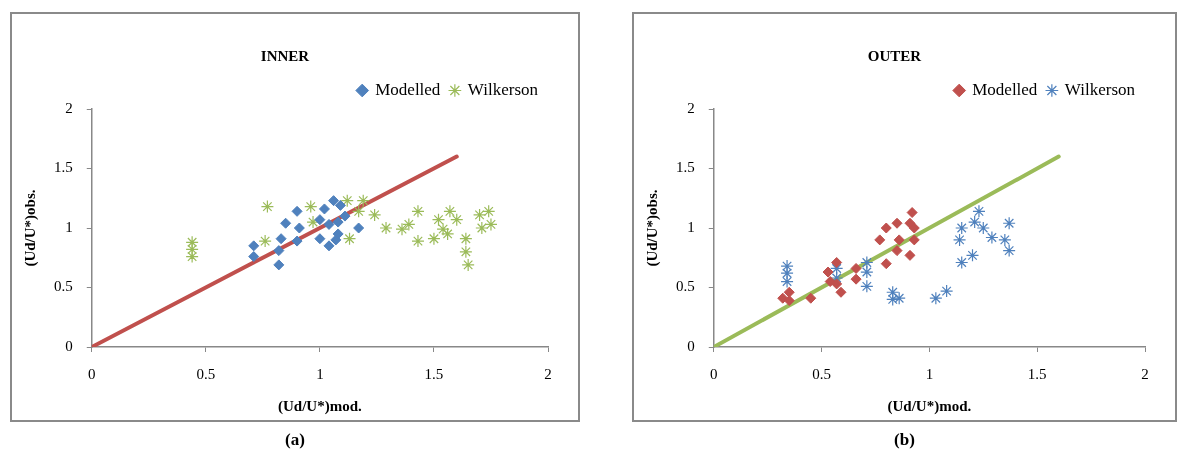 The height and width of the screenshot is (457, 1179). I want to click on x-tick-label: 1, so click(320, 373).